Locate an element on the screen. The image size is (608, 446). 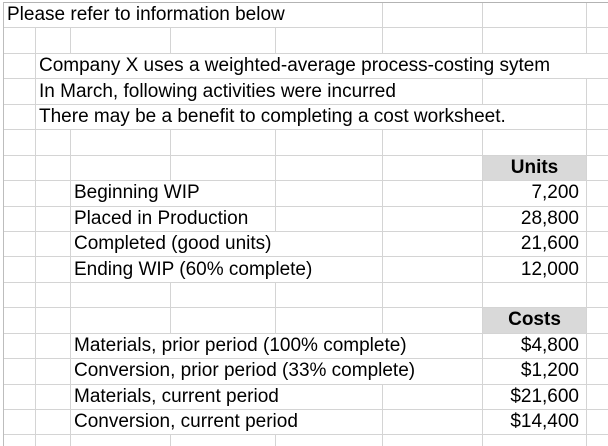
cell-label-beginning-wip: Beginning WIP is located at coordinates (173, 194).